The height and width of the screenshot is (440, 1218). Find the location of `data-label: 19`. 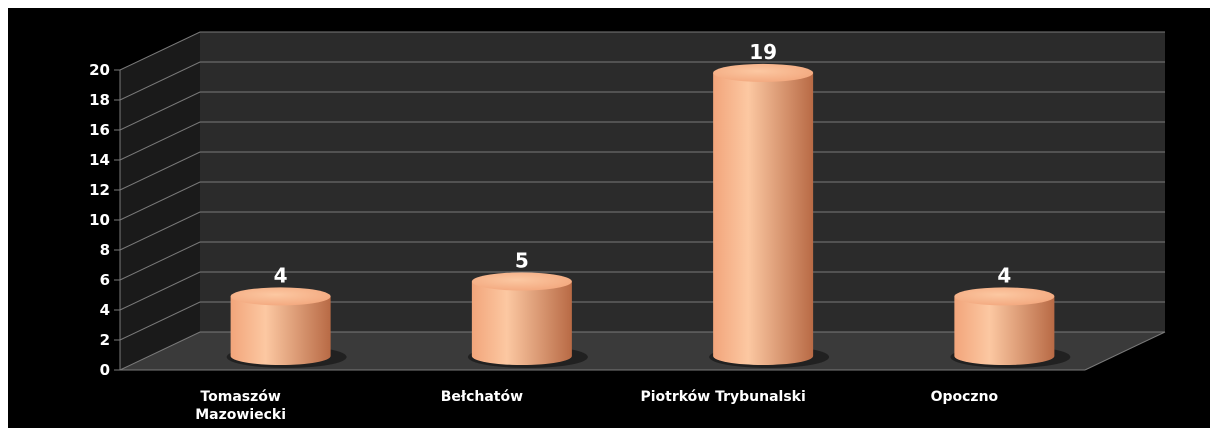

data-label: 19 is located at coordinates (763, 52).